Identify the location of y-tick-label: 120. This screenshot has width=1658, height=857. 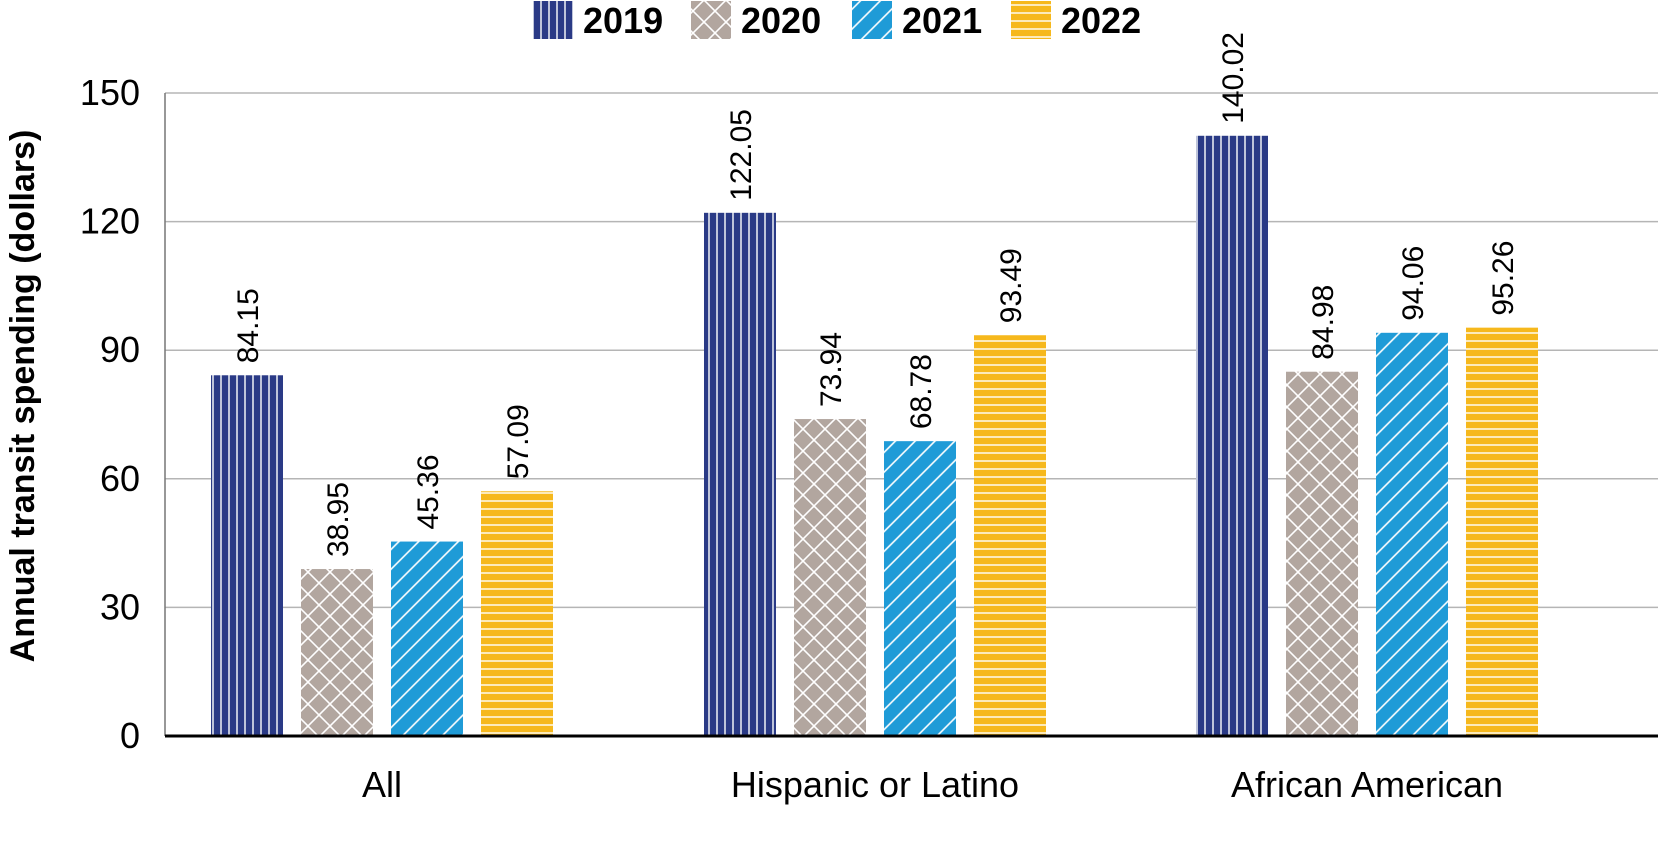
(110, 221).